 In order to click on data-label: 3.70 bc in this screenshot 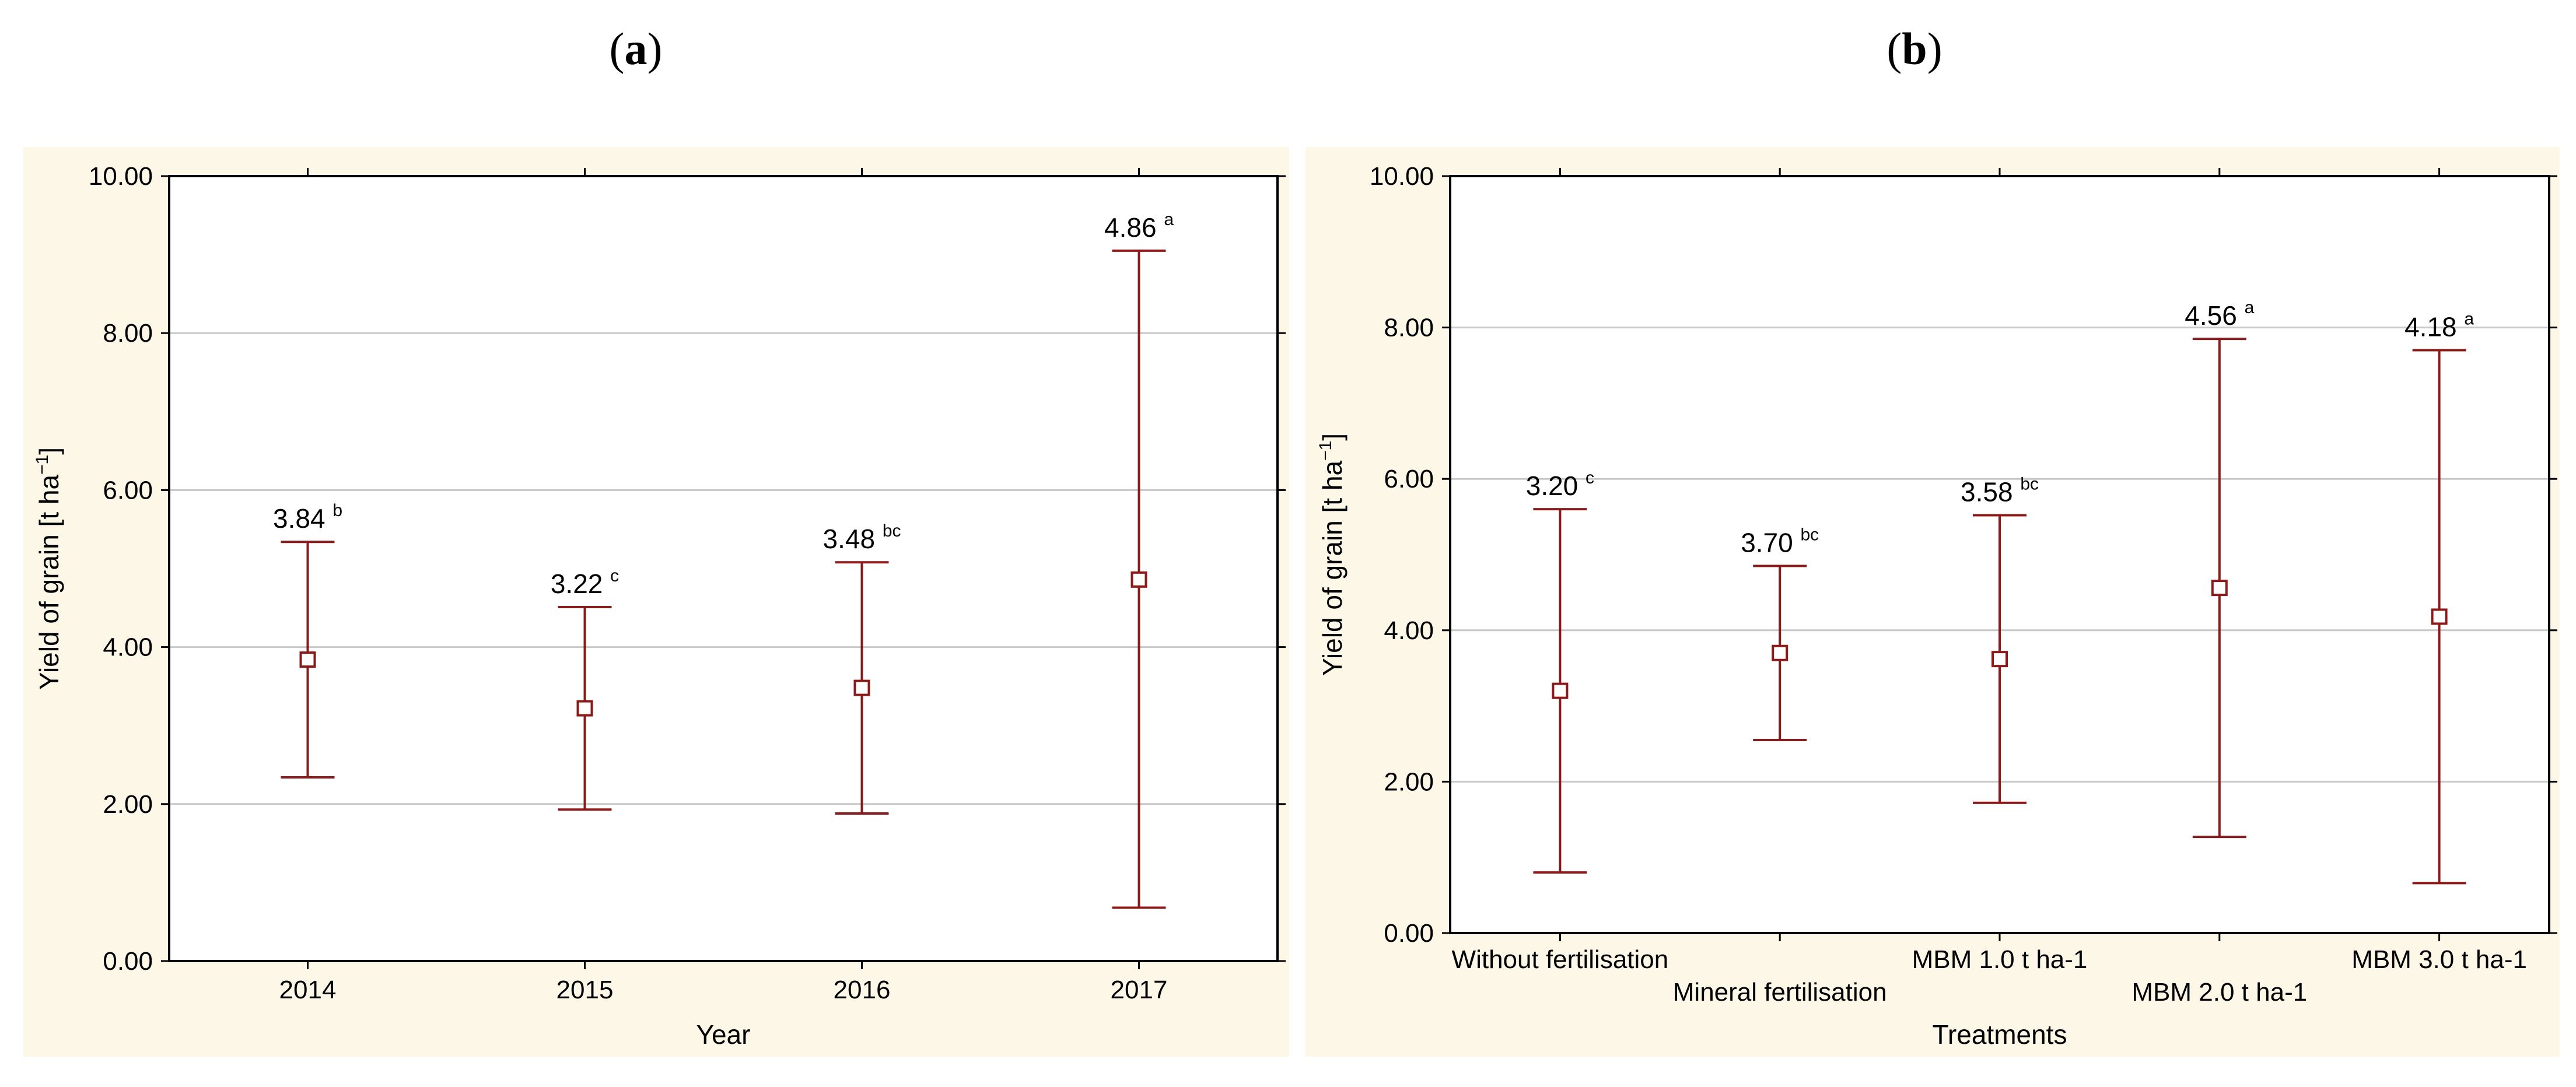, I will do `click(1780, 541)`.